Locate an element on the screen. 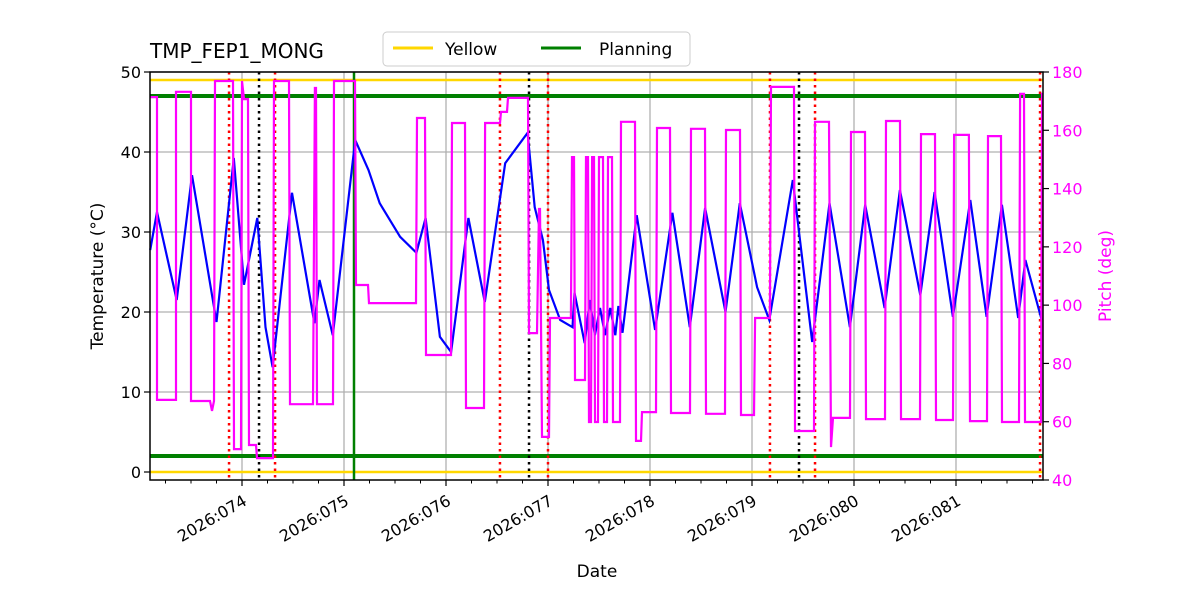 This screenshot has width=1200, height=600. y2-tick-label: 80 is located at coordinates (1062, 363).